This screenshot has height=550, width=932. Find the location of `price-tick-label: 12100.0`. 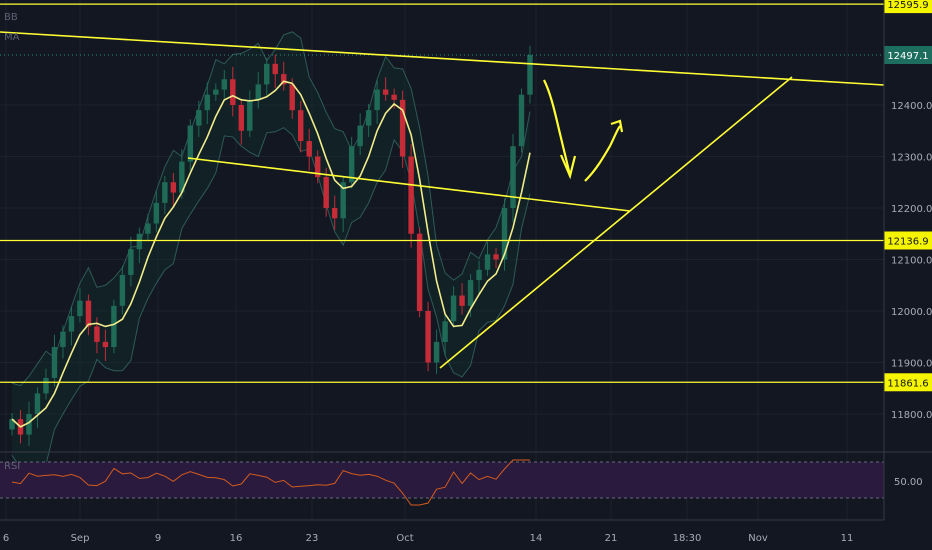

price-tick-label: 12100.0 is located at coordinates (911, 261).